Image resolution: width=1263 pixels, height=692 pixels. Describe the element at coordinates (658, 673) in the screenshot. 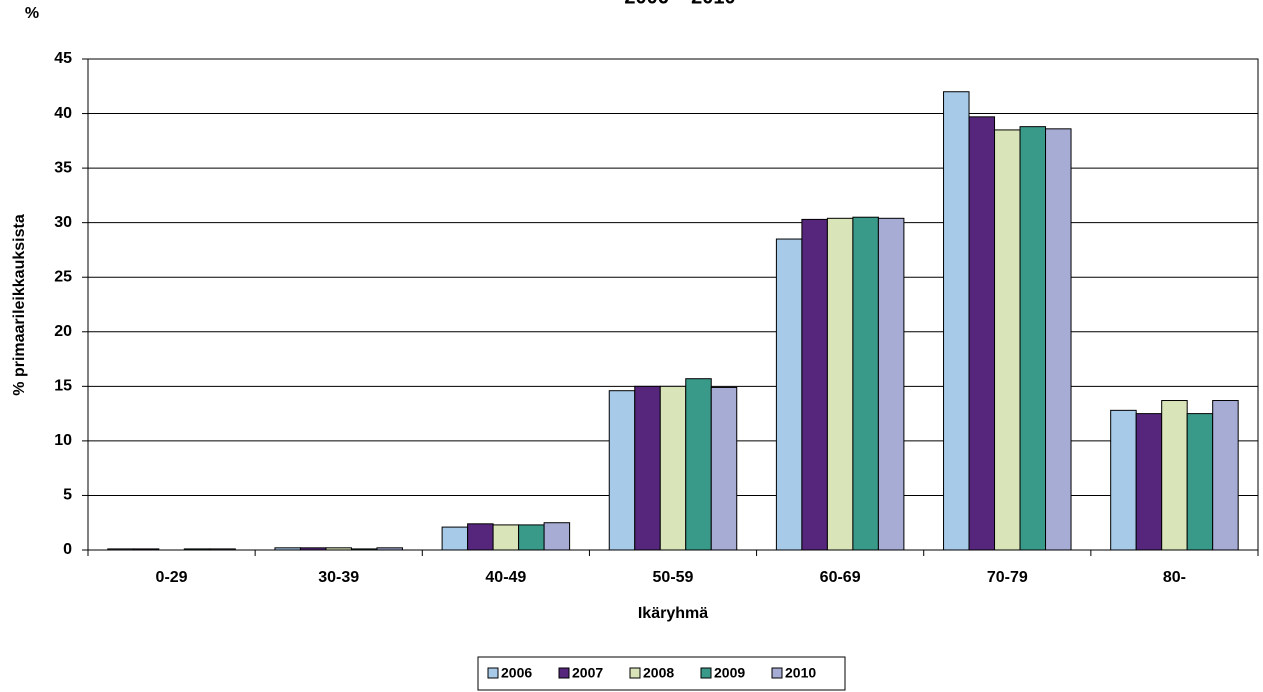

I see `legend-label: 2008` at that location.